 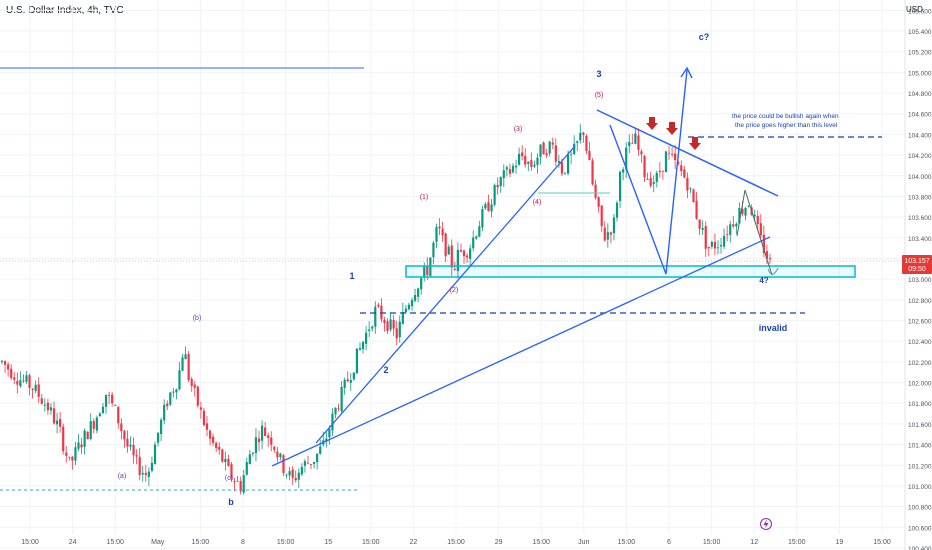 What do you see at coordinates (686, 72) in the screenshot?
I see `projection-arrowhead` at bounding box center [686, 72].